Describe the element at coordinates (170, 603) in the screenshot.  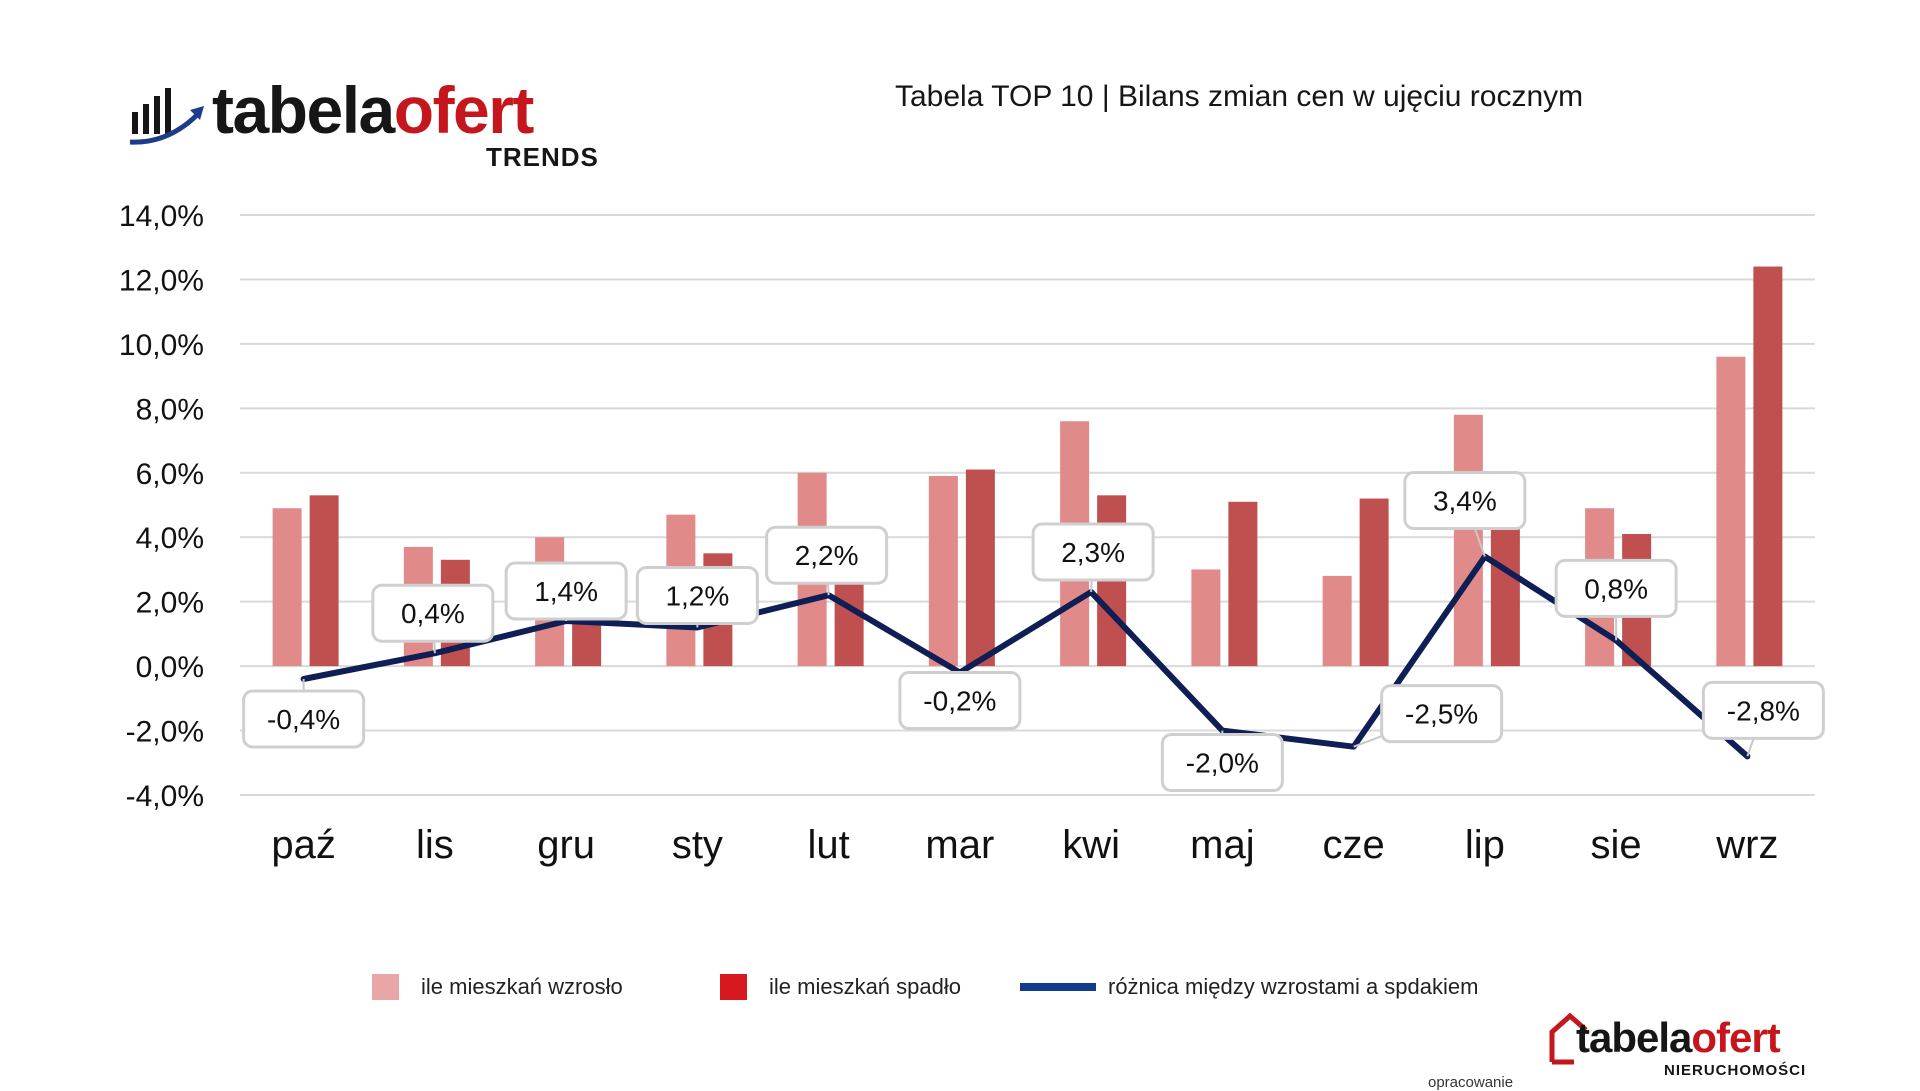
I see `y-tick-label: 2,0%` at that location.